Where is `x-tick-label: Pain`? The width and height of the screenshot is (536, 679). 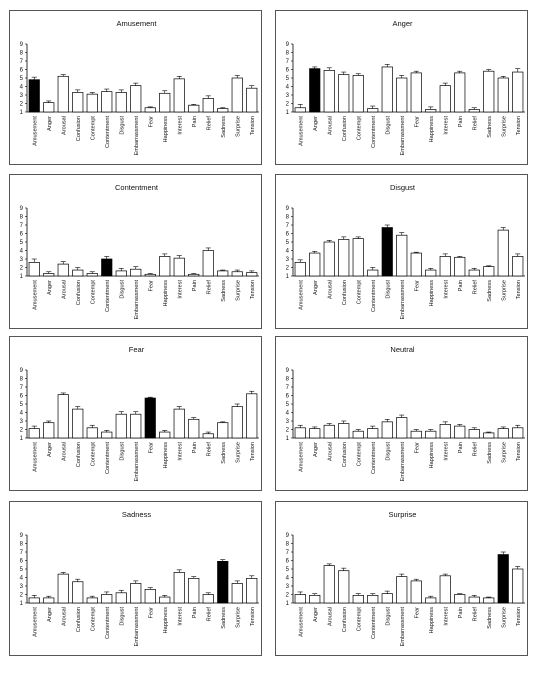 x-tick-label: Pain is located at coordinates (195, 121).